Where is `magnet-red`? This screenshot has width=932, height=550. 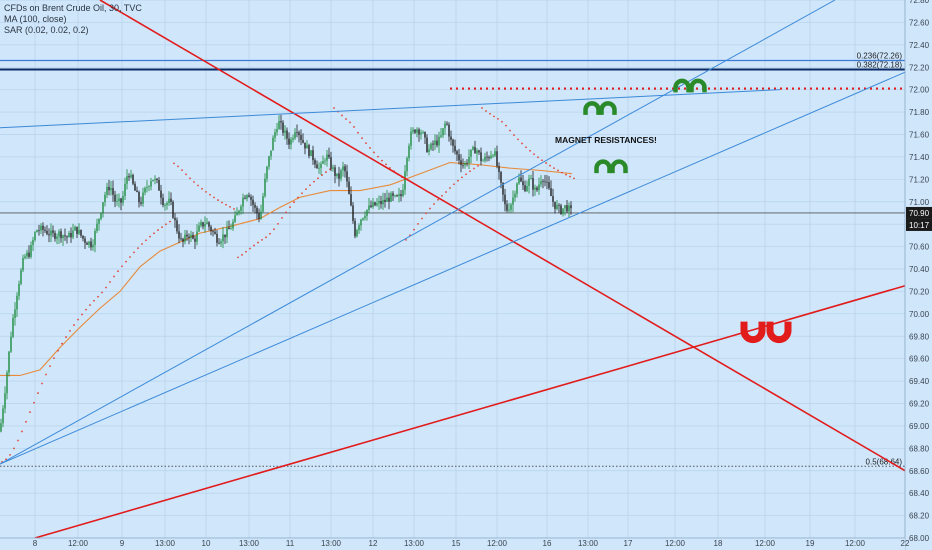
magnet-red is located at coordinates (766, 332).